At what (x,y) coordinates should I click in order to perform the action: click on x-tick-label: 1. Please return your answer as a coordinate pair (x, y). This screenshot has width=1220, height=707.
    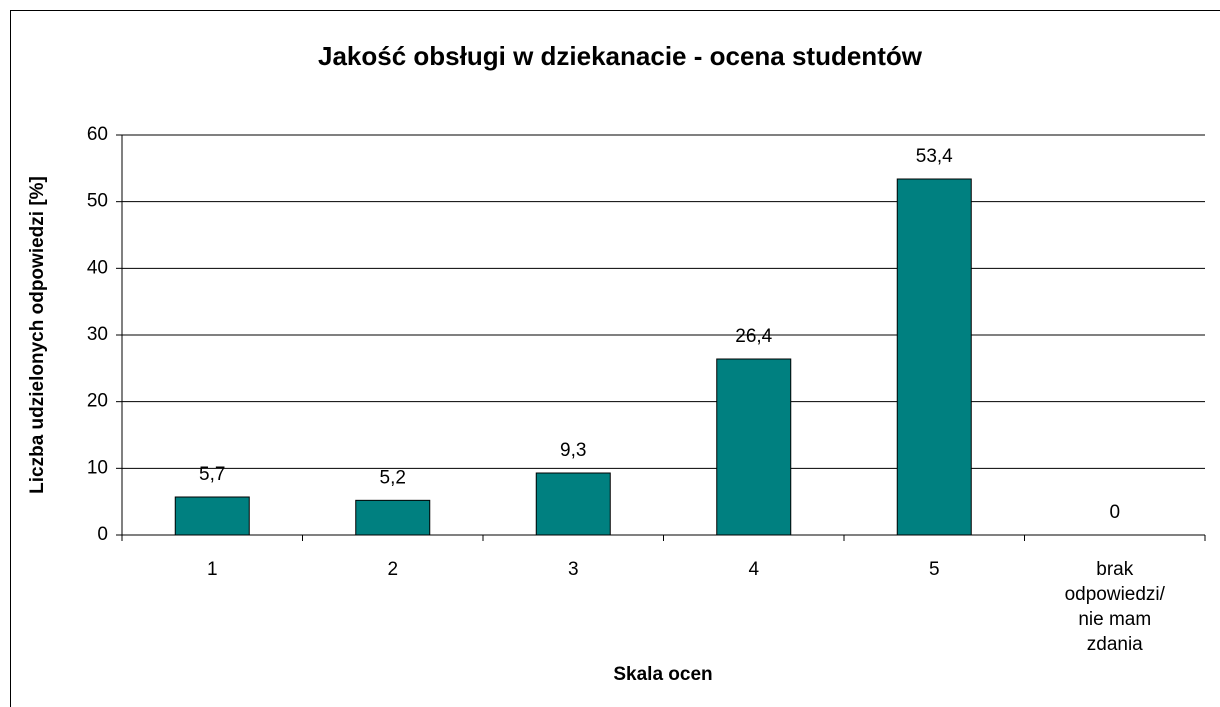
    Looking at the image, I should click on (212, 569).